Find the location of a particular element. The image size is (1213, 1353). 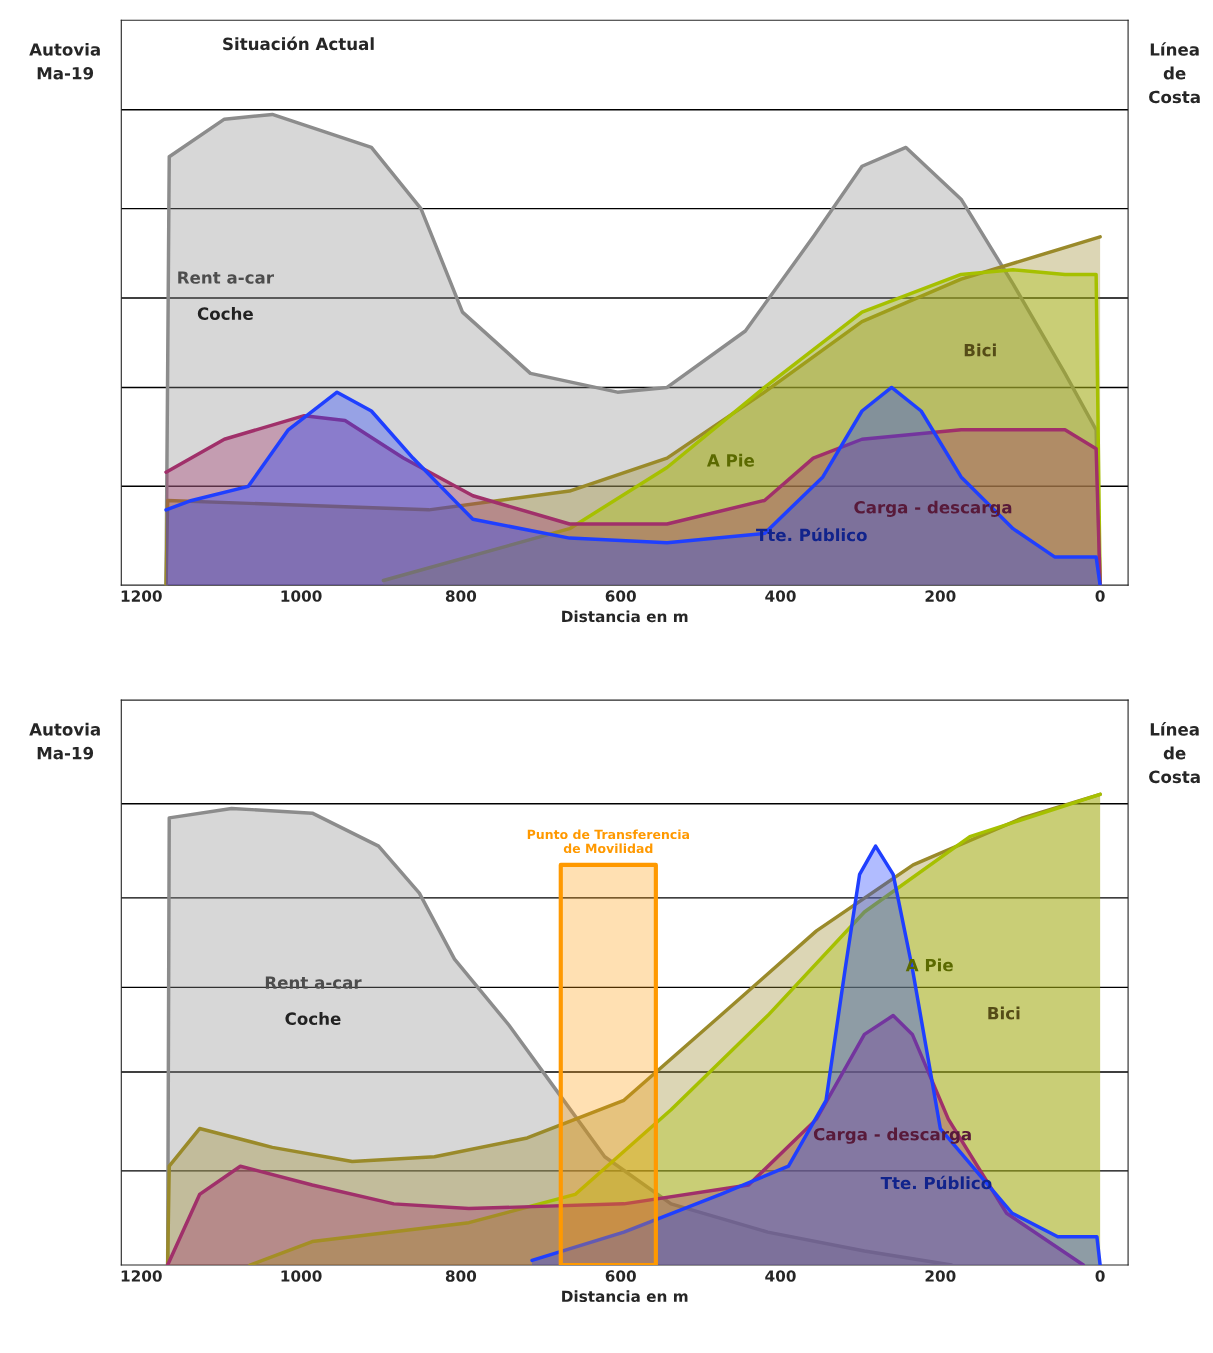

chart-title: Situación Actual is located at coordinates (298, 43).